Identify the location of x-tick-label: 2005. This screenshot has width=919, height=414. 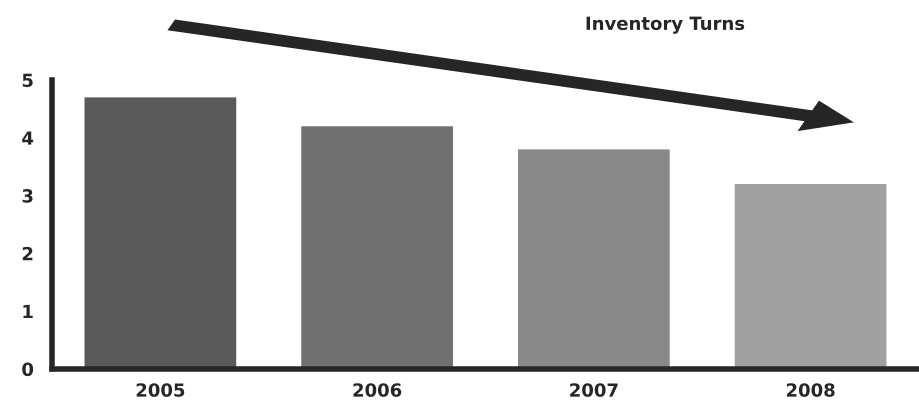
(160, 390).